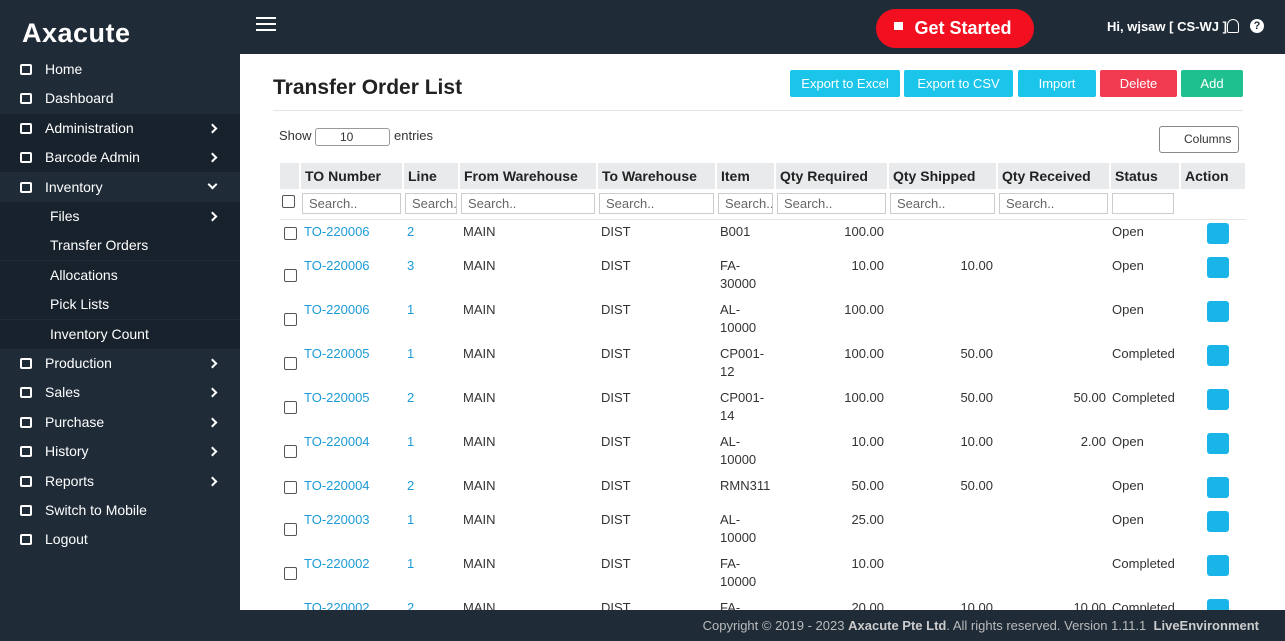 The width and height of the screenshot is (1285, 641). I want to click on page-size-select: 10, so click(352, 137).